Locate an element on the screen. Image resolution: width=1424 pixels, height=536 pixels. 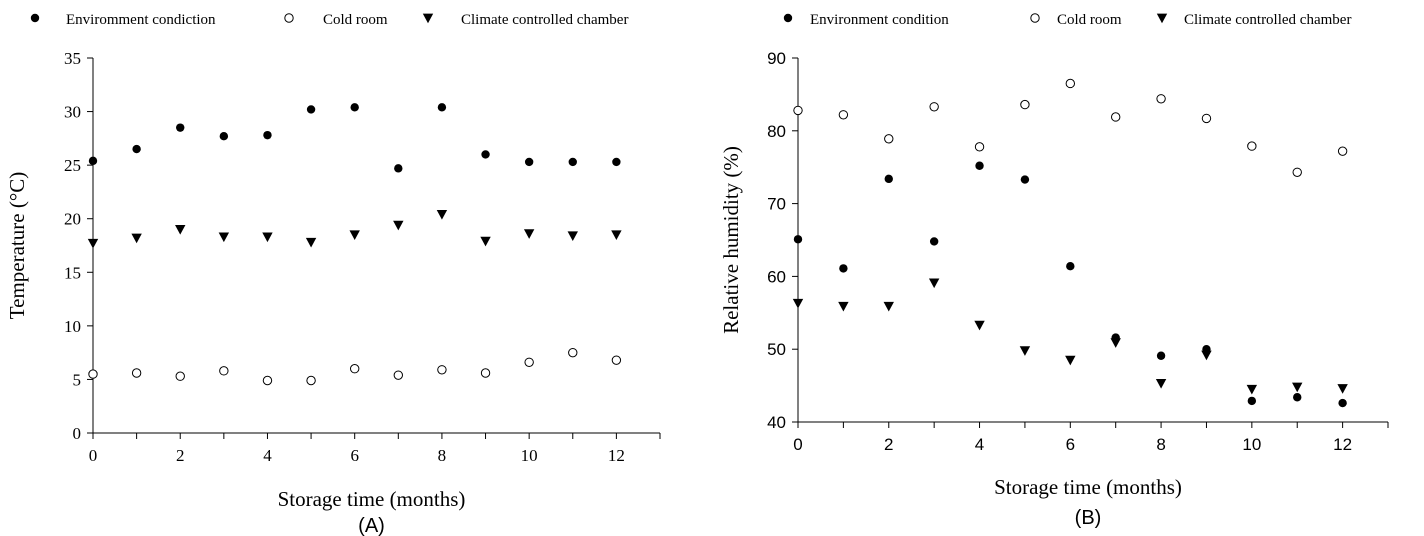
y-tick-label: 5 is located at coordinates (77, 379).